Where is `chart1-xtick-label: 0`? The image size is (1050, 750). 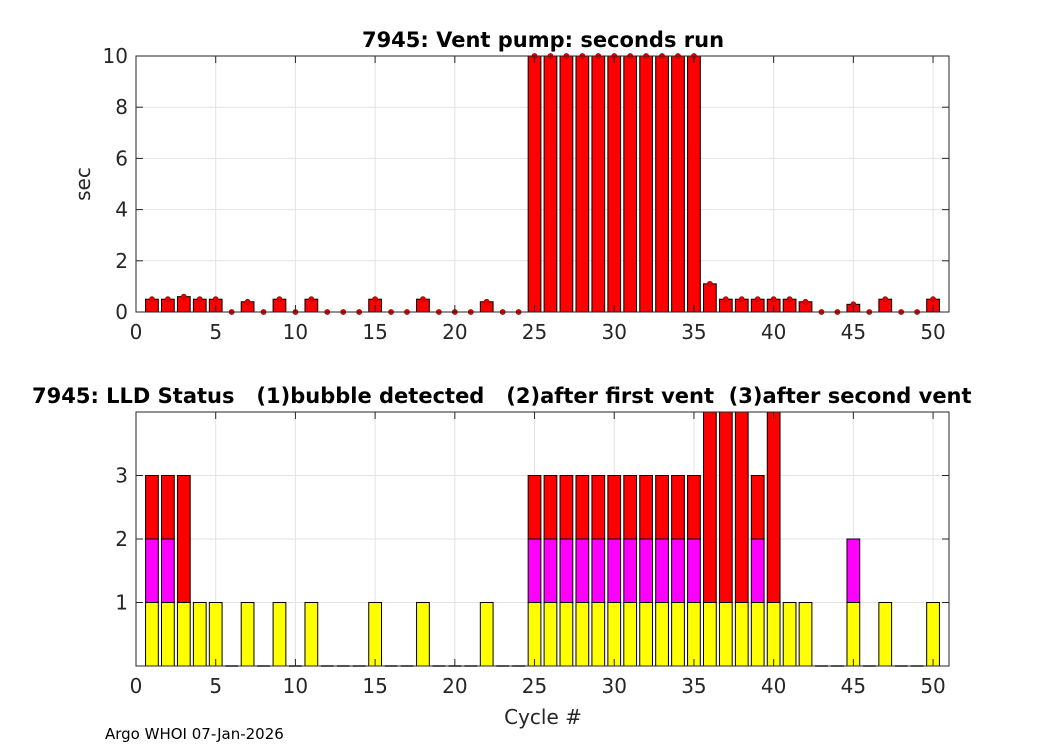
chart1-xtick-label: 0 is located at coordinates (136, 332).